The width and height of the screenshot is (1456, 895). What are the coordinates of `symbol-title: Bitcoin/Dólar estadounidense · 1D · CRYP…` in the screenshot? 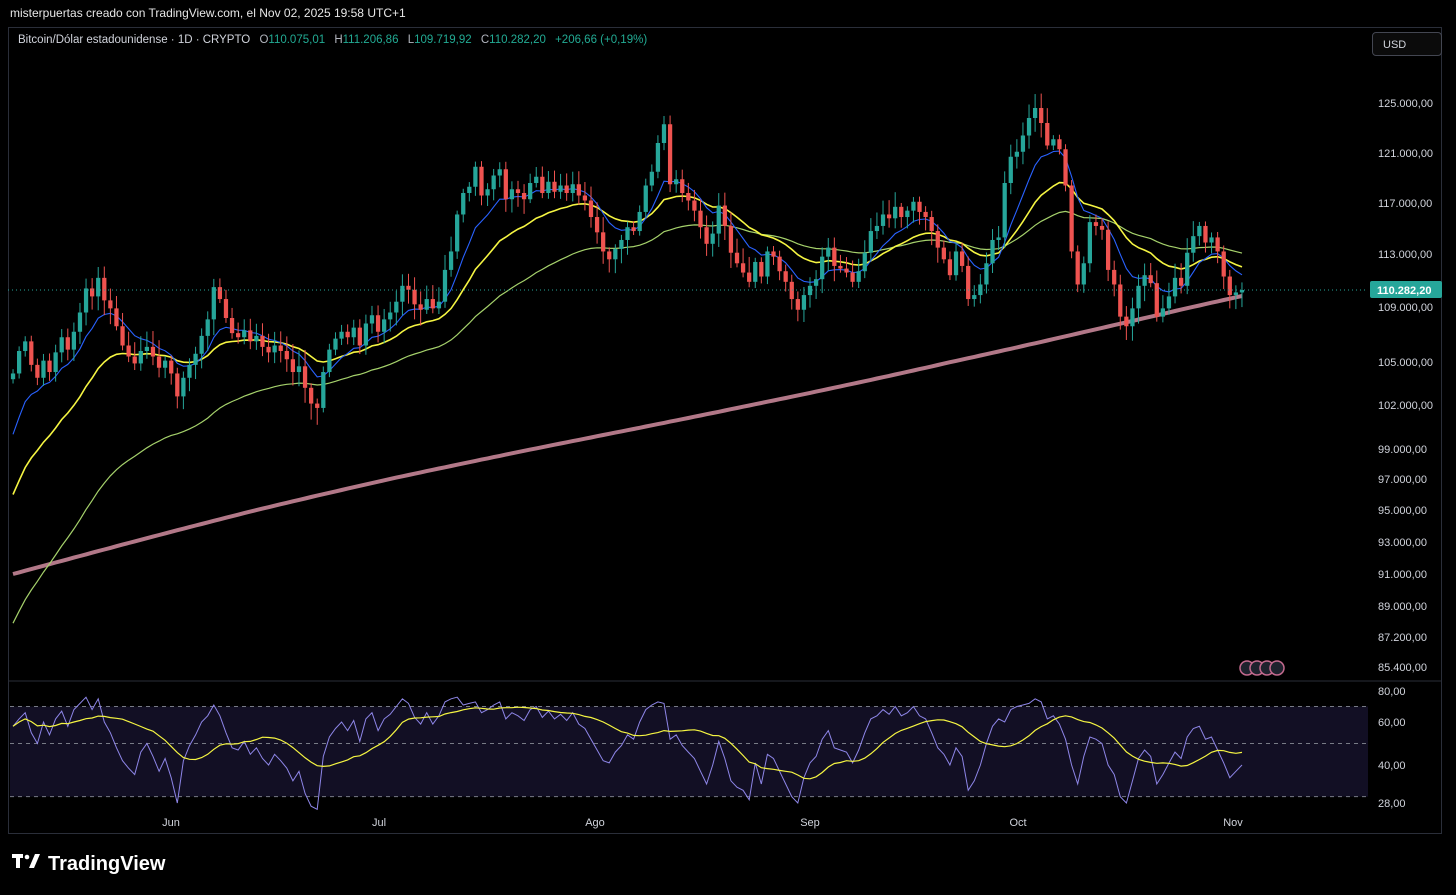 It's located at (134, 40).